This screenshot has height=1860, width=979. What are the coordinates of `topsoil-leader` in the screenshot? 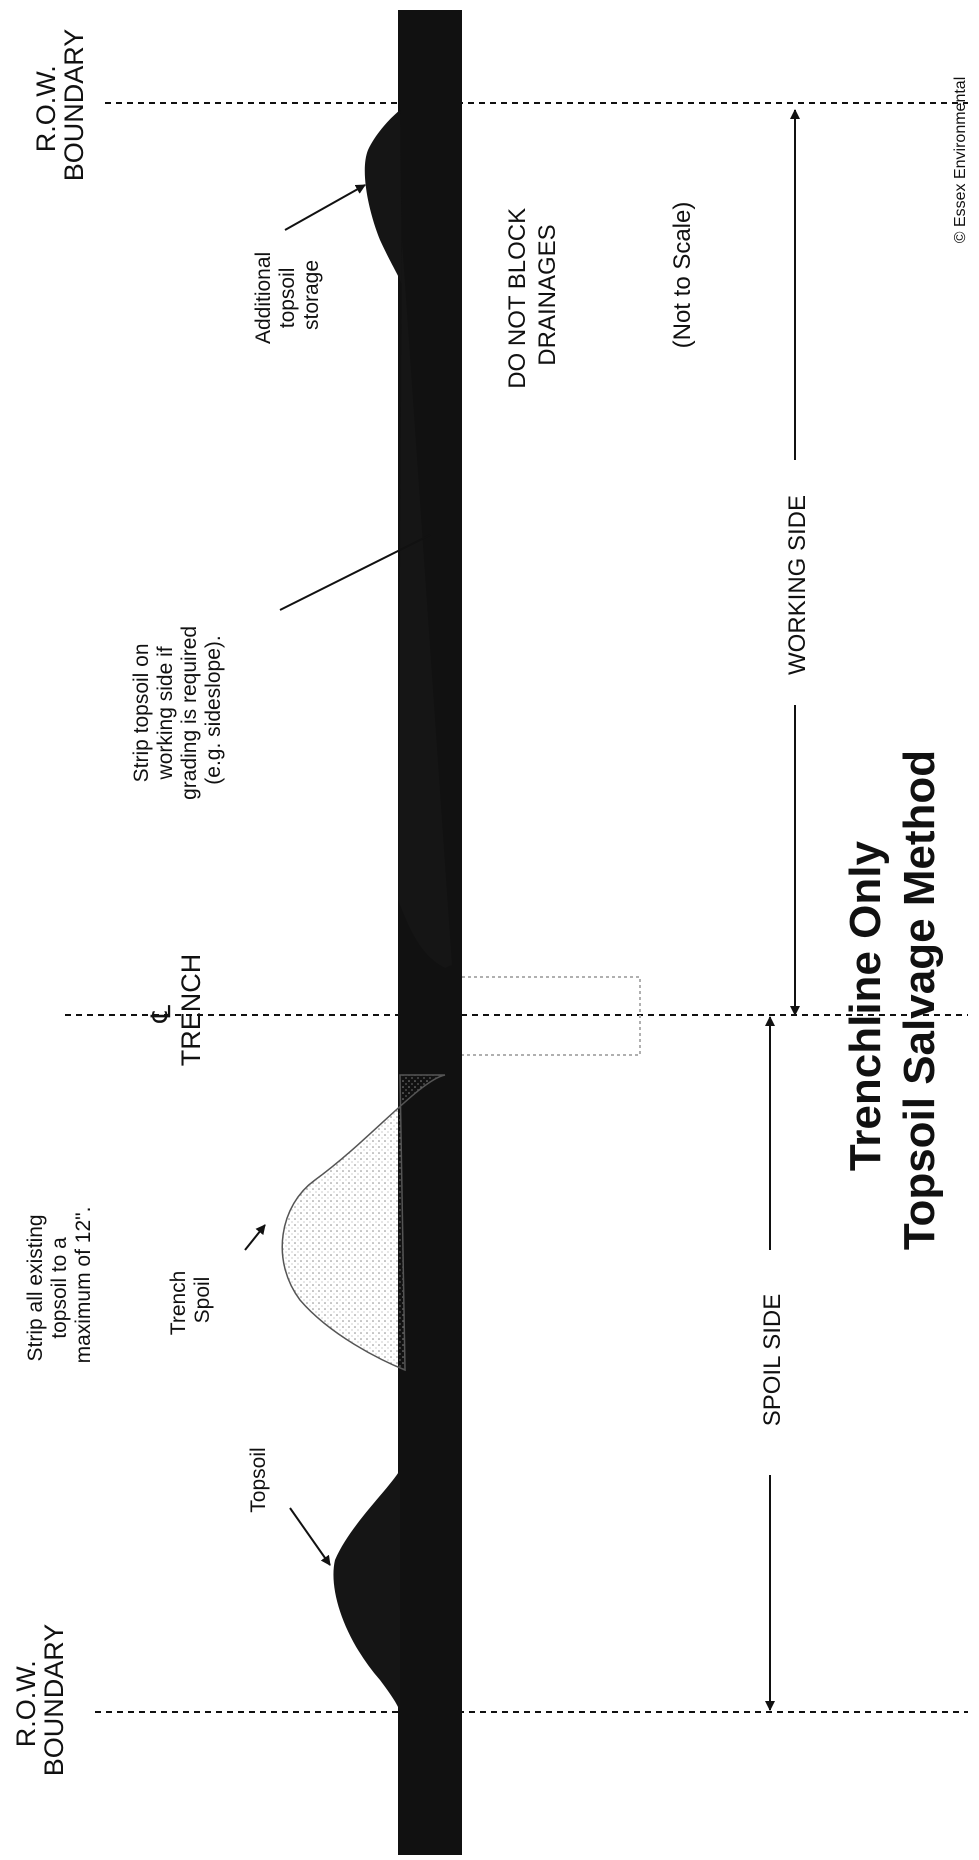 It's located at (310, 1536).